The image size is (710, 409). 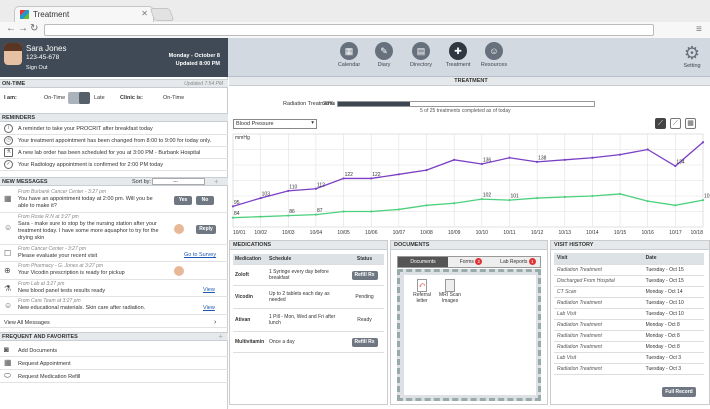 What do you see at coordinates (99, 98) in the screenshot?
I see `late-option: Late` at bounding box center [99, 98].